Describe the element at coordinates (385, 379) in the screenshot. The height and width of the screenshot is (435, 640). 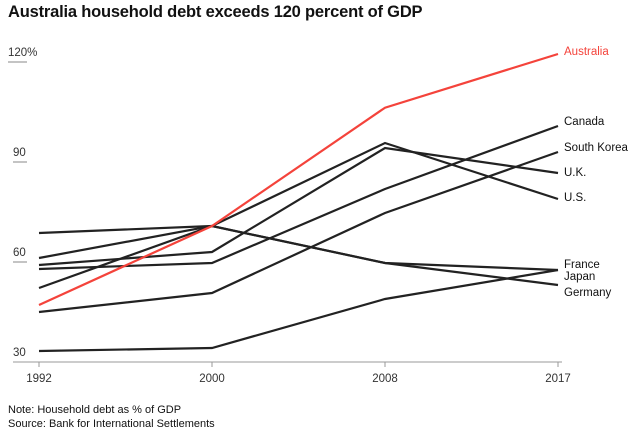
I see `x-tick-label: 2008` at that location.